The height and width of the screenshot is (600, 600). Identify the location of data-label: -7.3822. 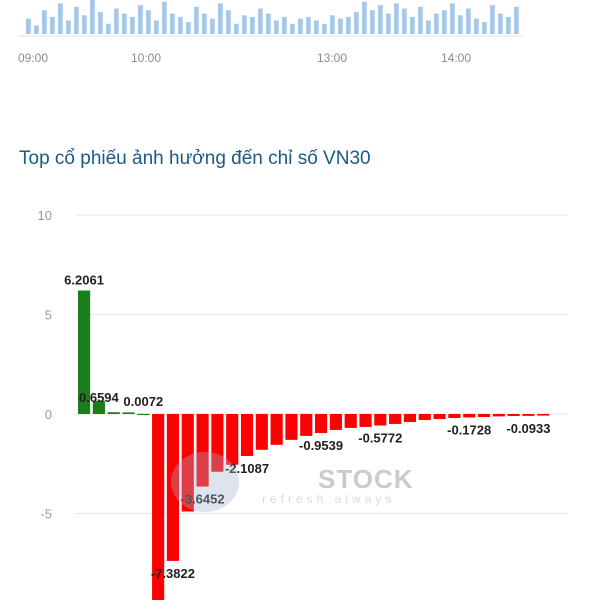
(173, 573).